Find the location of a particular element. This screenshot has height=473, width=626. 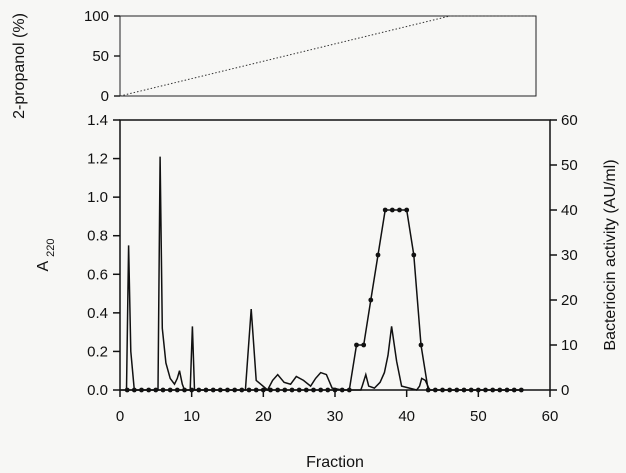

left-y-axis-title-subscript: 220 is located at coordinates (51, 247).